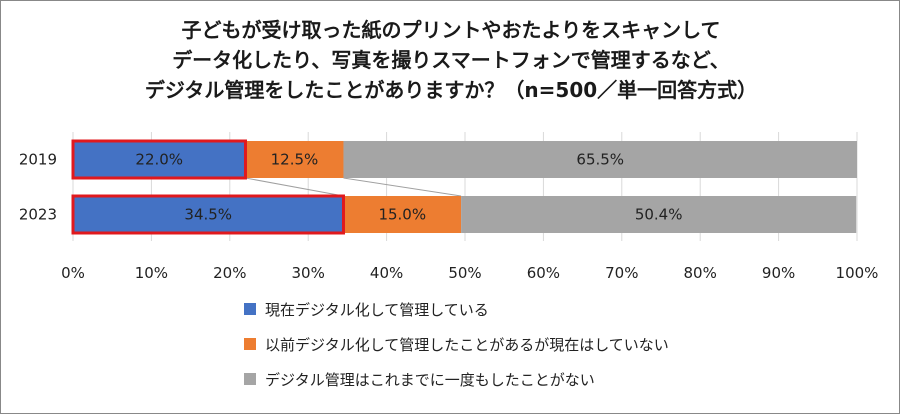 The height and width of the screenshot is (414, 900). What do you see at coordinates (229, 273) in the screenshot?
I see `x-tick-label-2: 20%` at bounding box center [229, 273].